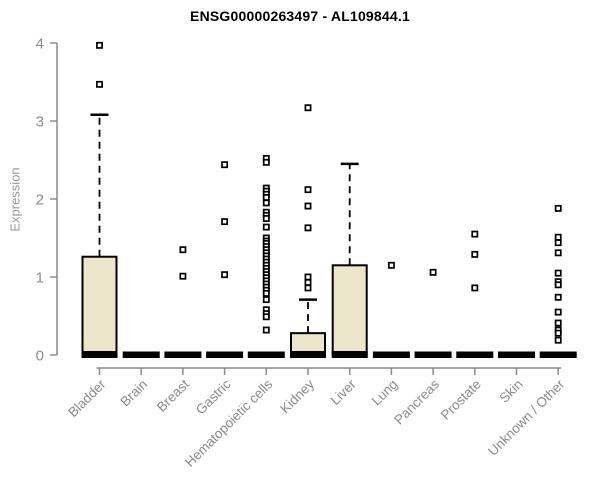 Image resolution: width=600 pixels, height=500 pixels. What do you see at coordinates (15, 199) in the screenshot?
I see `y-axis-title: Expression` at bounding box center [15, 199].